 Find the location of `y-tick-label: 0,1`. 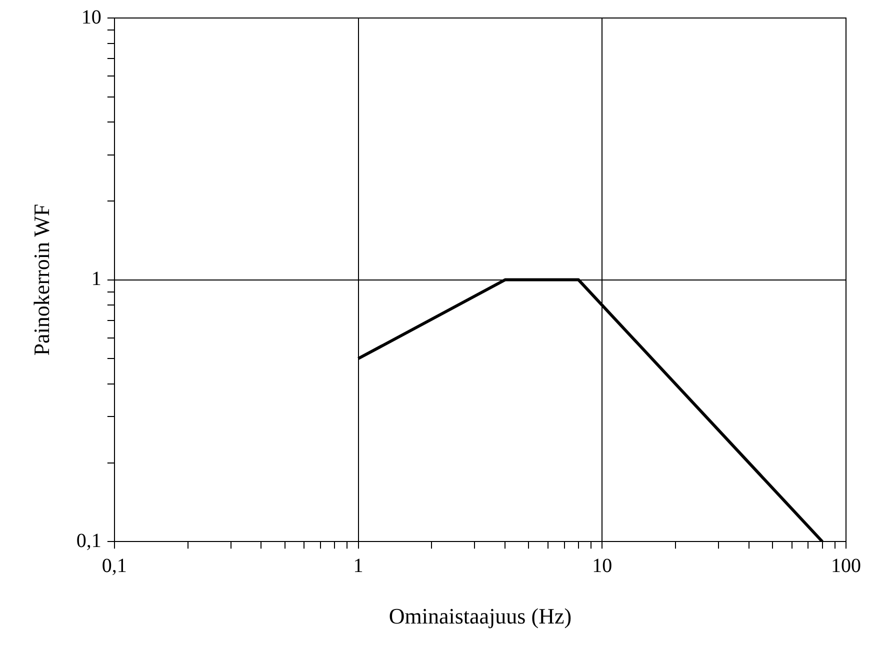

y-tick-label: 0,1 is located at coordinates (89, 541).